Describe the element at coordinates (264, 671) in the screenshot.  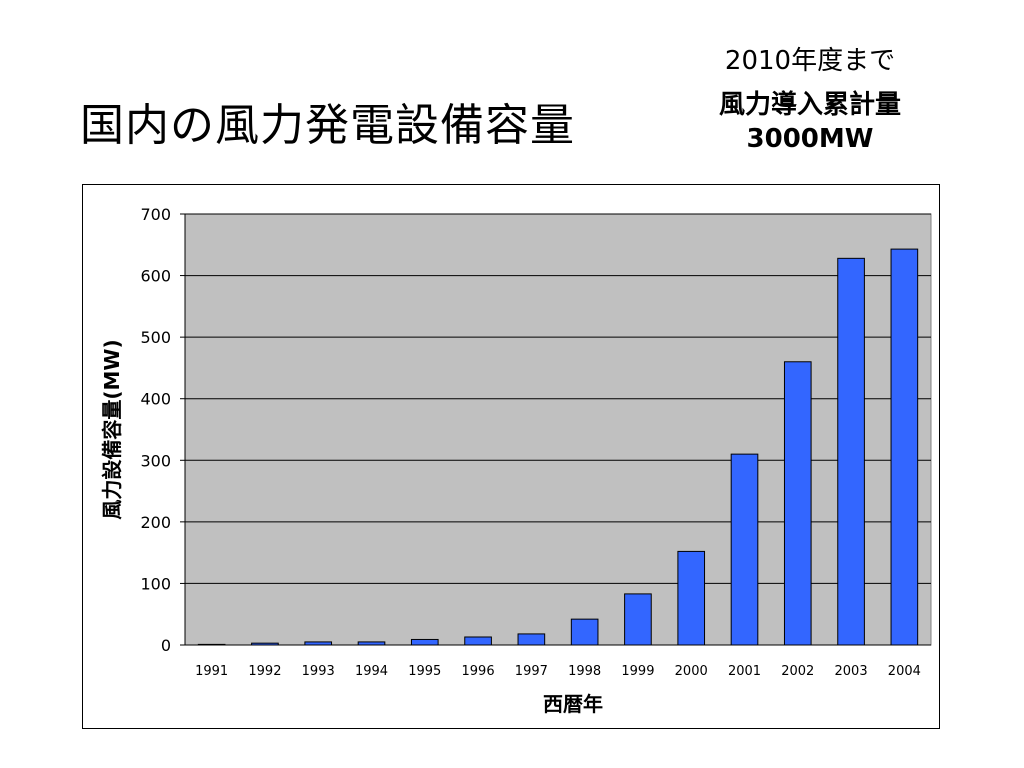
I see `x-tick-label: 1992` at that location.